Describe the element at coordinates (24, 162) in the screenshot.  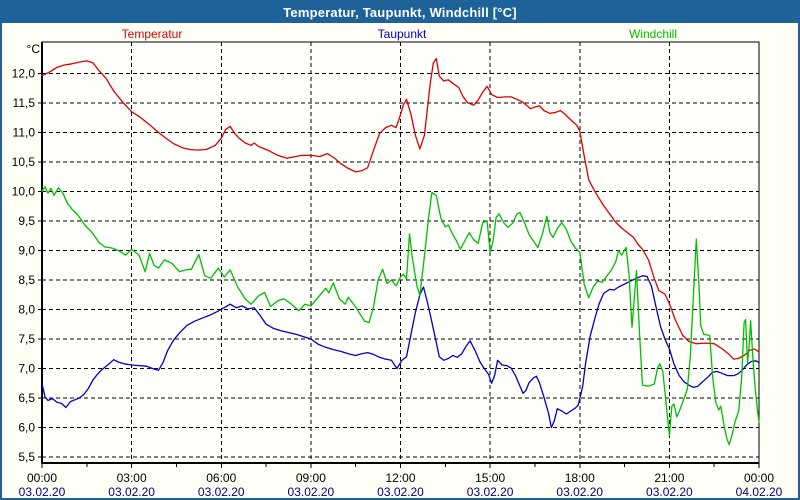
I see `y-tick-label: 10,5` at that location.